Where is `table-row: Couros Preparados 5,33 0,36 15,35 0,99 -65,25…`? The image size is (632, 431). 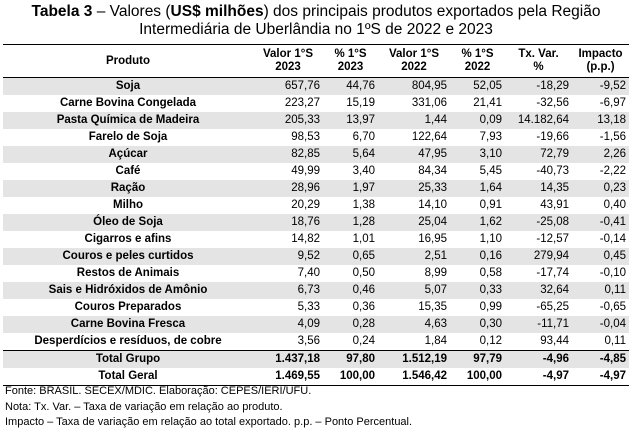
table-row: Couros Preparados 5,33 0,36 15,35 0,99 -65,25… is located at coordinates (316, 307).